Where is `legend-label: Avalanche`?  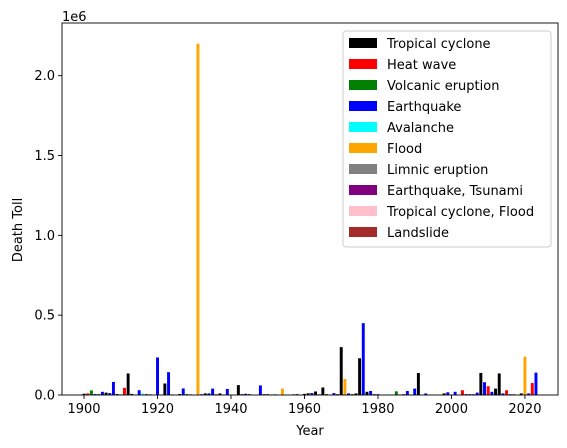 legend-label: Avalanche is located at coordinates (420, 128).